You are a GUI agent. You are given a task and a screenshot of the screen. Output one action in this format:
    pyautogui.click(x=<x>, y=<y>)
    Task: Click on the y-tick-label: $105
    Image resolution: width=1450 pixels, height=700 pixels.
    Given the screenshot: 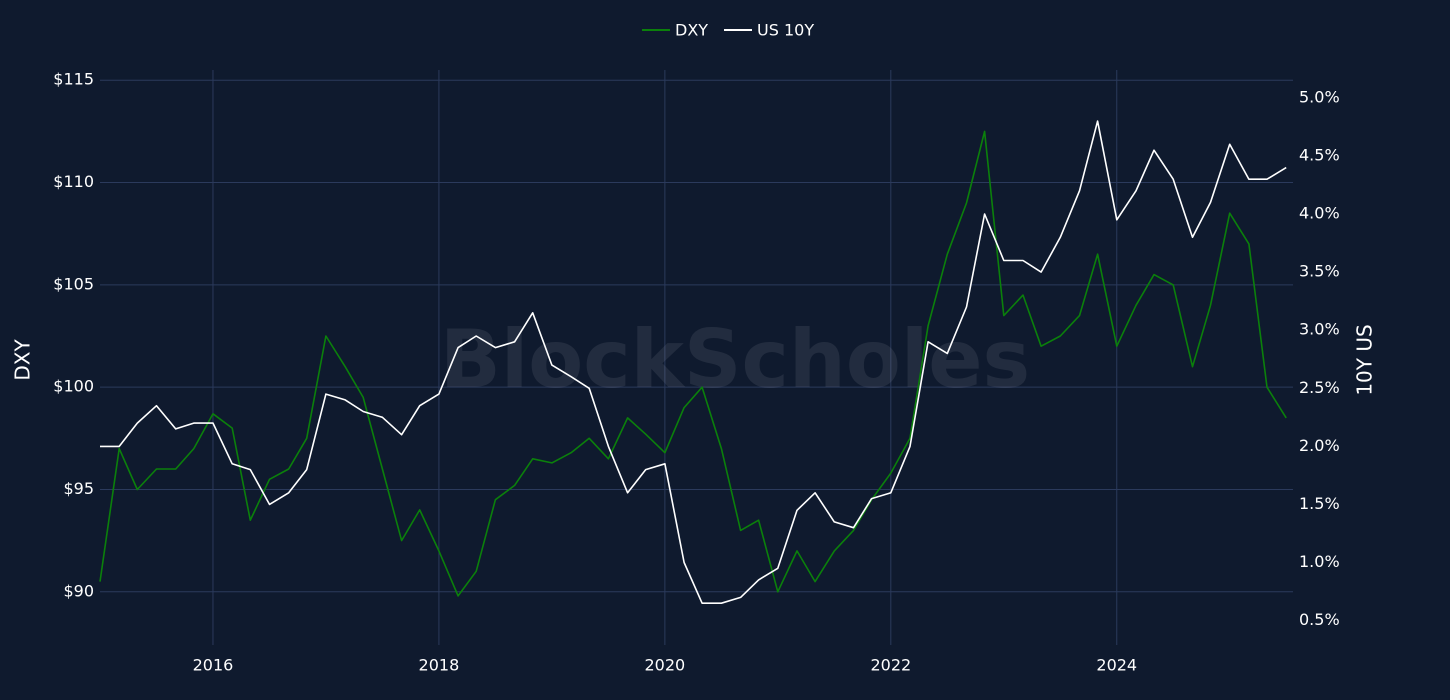 What is the action you would take?
    pyautogui.click(x=73, y=283)
    